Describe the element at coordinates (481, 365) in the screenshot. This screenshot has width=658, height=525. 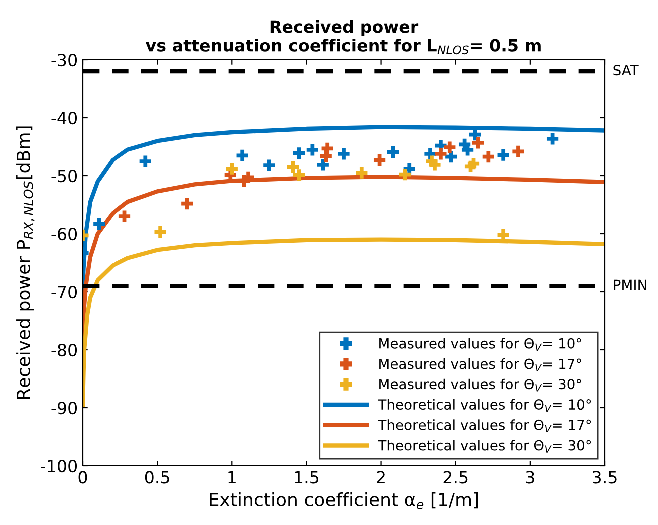
I see `legend-label: Measured values for Θ$_{V}$= 17°` at that location.